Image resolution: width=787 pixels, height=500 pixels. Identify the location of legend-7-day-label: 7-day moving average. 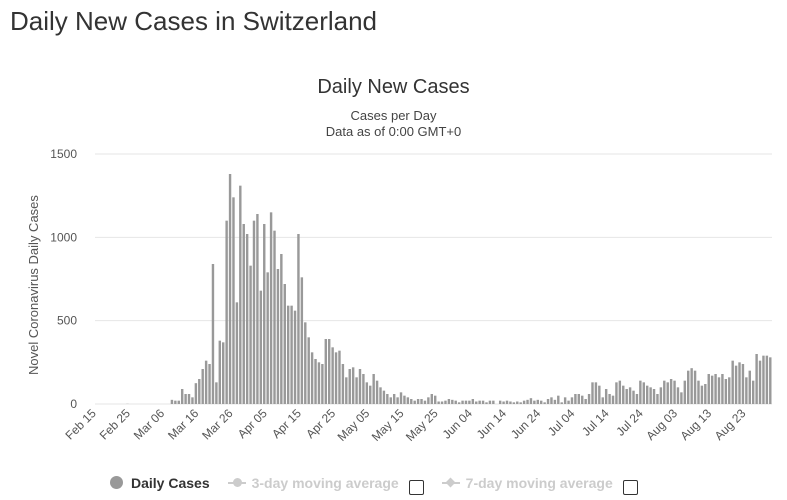
(539, 482).